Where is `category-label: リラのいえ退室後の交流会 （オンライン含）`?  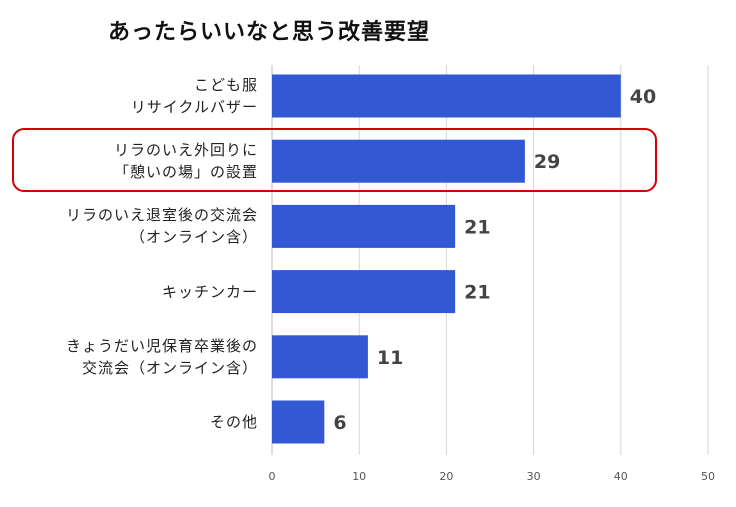 category-label: リラのいえ退室後の交流会 （オンライン含） is located at coordinates (129, 226).